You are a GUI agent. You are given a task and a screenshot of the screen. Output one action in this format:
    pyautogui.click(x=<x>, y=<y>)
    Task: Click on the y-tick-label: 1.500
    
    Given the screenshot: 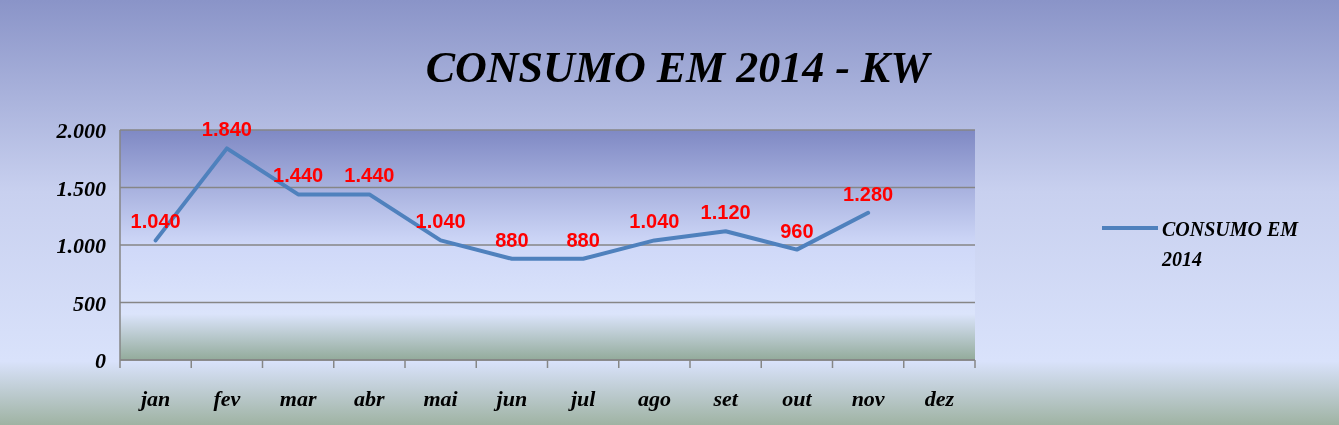 What is the action you would take?
    pyautogui.click(x=81, y=188)
    